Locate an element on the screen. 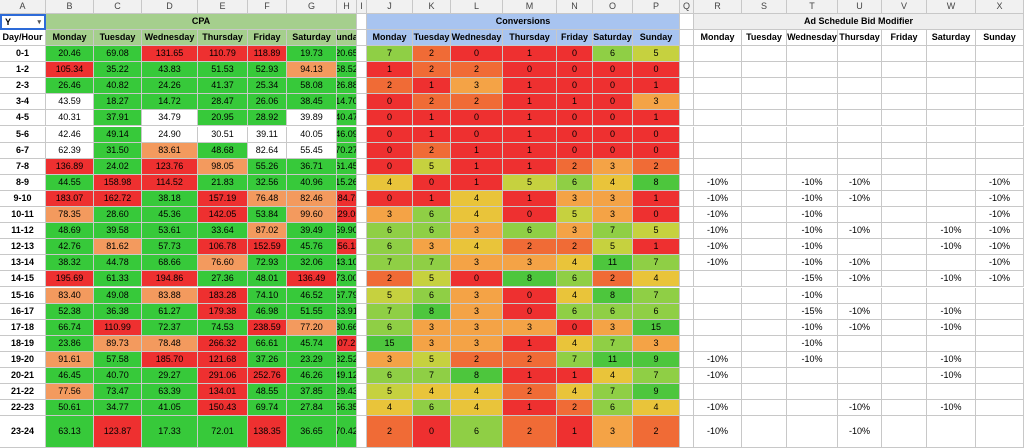 The height and width of the screenshot is (448, 1024). column-header-b: B is located at coordinates (70, 7).